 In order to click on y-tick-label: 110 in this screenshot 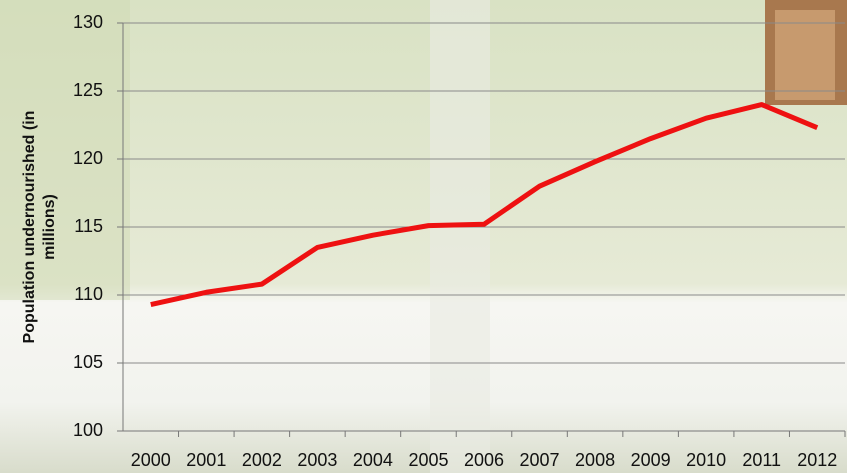, I will do `click(88, 294)`.